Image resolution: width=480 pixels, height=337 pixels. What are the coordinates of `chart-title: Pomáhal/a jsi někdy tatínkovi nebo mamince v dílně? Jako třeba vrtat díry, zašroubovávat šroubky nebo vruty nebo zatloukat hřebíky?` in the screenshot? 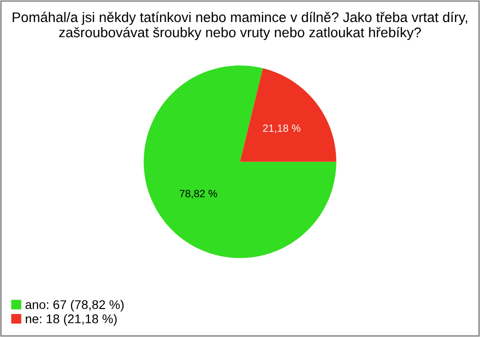 It's located at (240, 26).